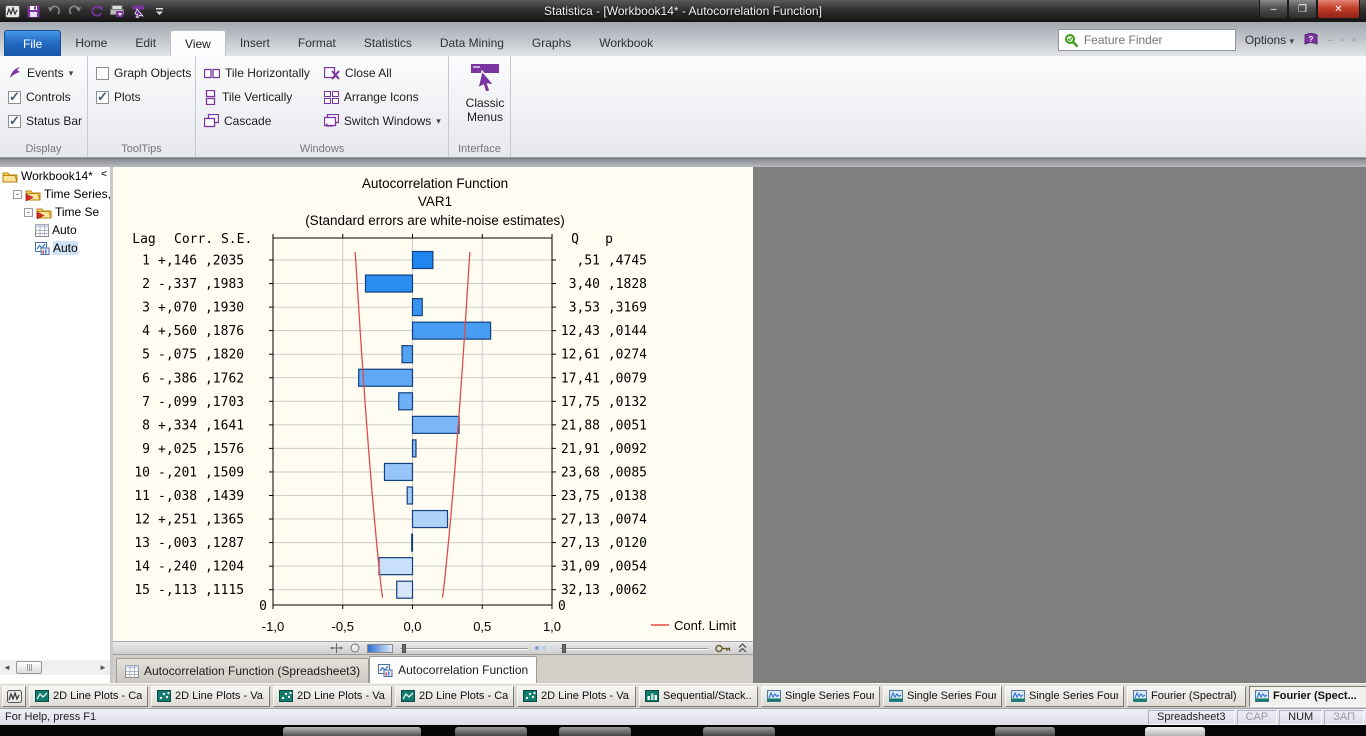  I want to click on scroll-slider, so click(634, 648).